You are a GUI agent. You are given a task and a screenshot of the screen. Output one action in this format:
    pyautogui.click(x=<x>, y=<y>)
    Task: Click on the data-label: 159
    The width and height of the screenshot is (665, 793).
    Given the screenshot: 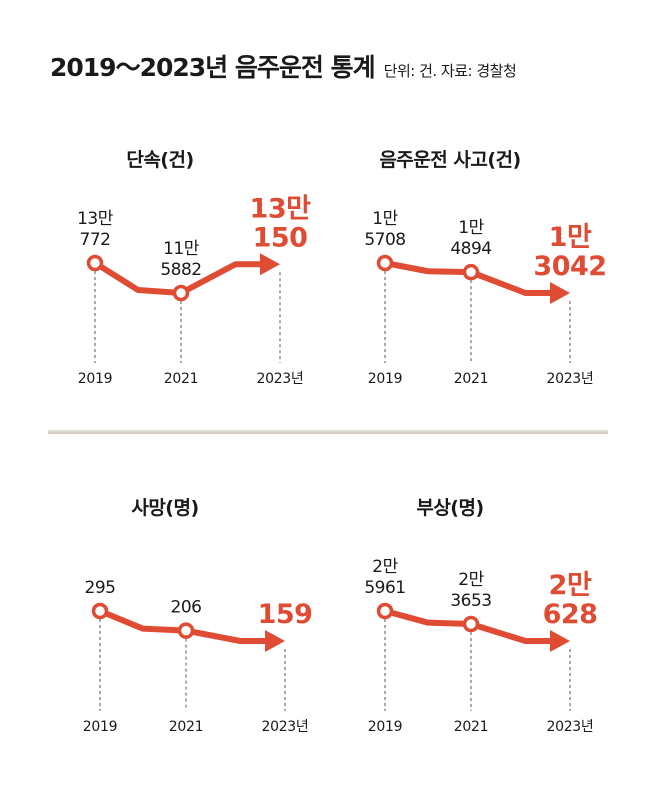 What is the action you would take?
    pyautogui.click(x=285, y=614)
    